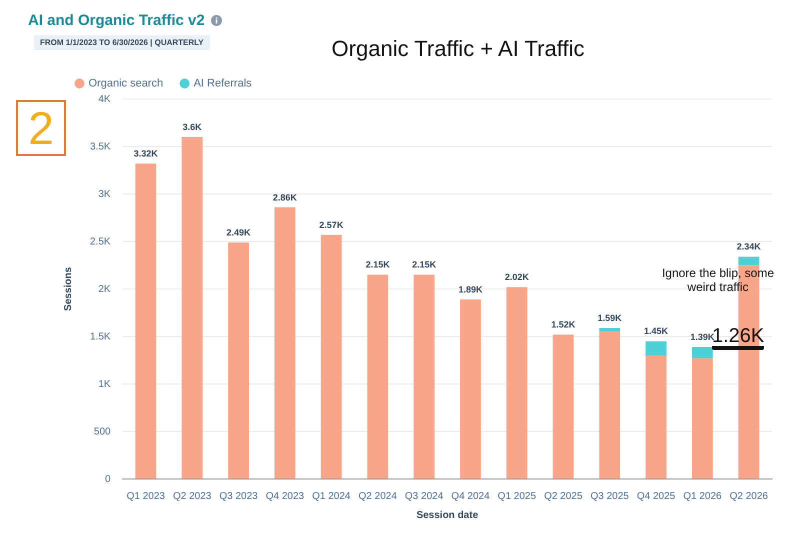  What do you see at coordinates (126, 84) in the screenshot?
I see `legend-label: Organic search` at bounding box center [126, 84].